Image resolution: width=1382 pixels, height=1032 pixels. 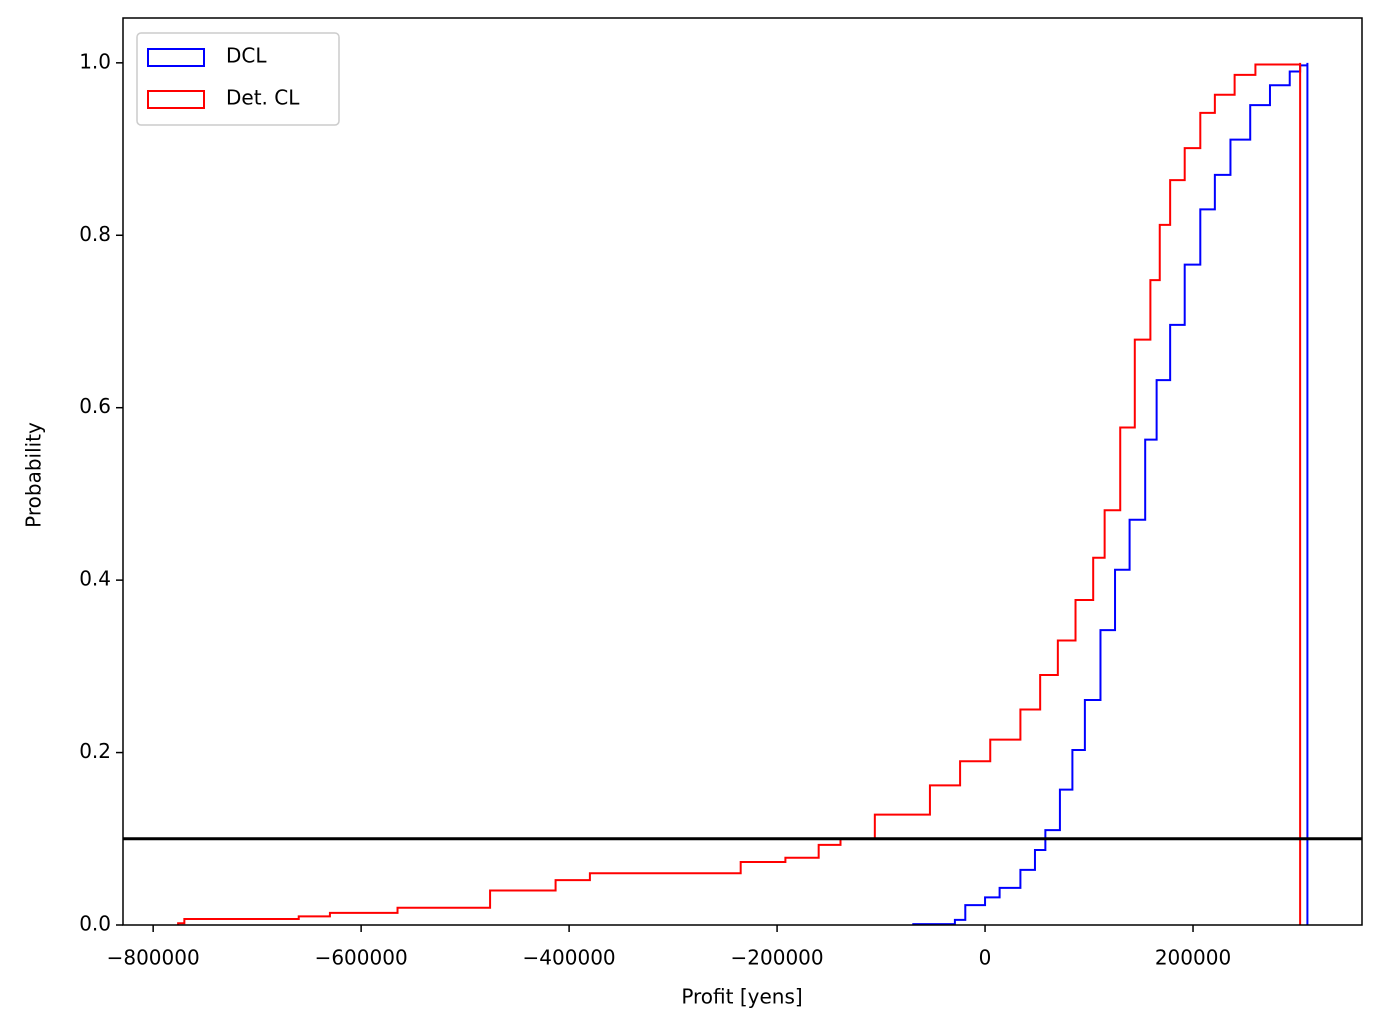 What do you see at coordinates (1193, 958) in the screenshot?
I see `x-tick-label: 200000` at bounding box center [1193, 958].